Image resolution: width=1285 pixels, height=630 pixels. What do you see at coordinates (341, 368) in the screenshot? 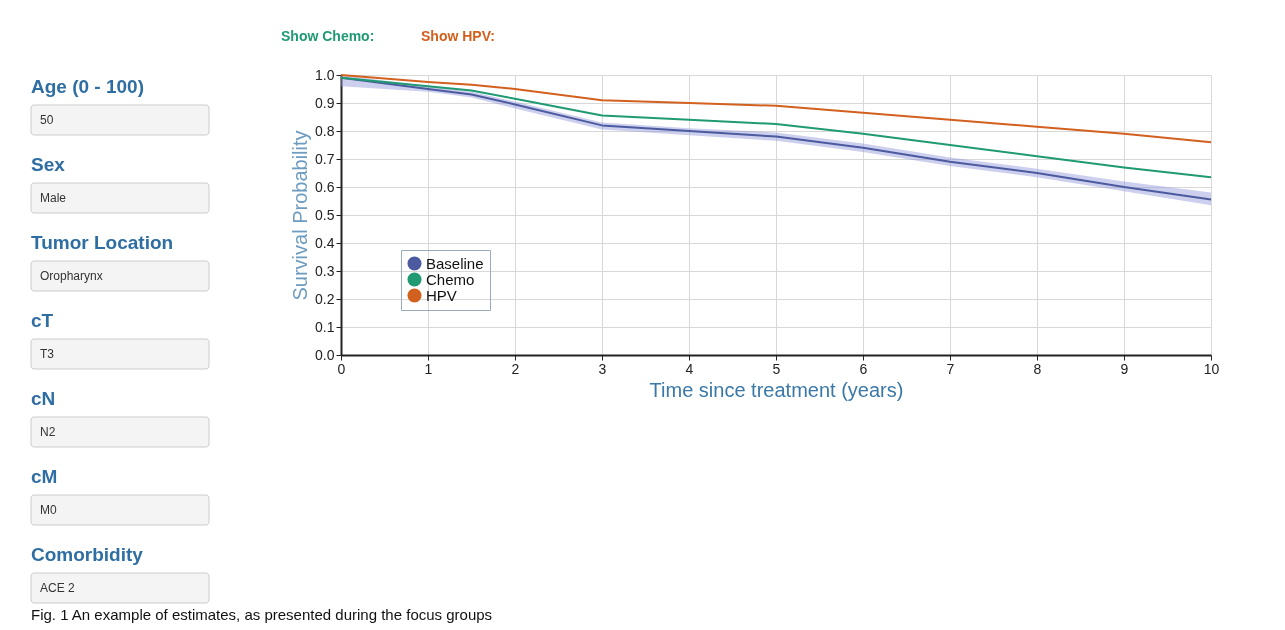
I see `x-tick-label: 0` at bounding box center [341, 368].